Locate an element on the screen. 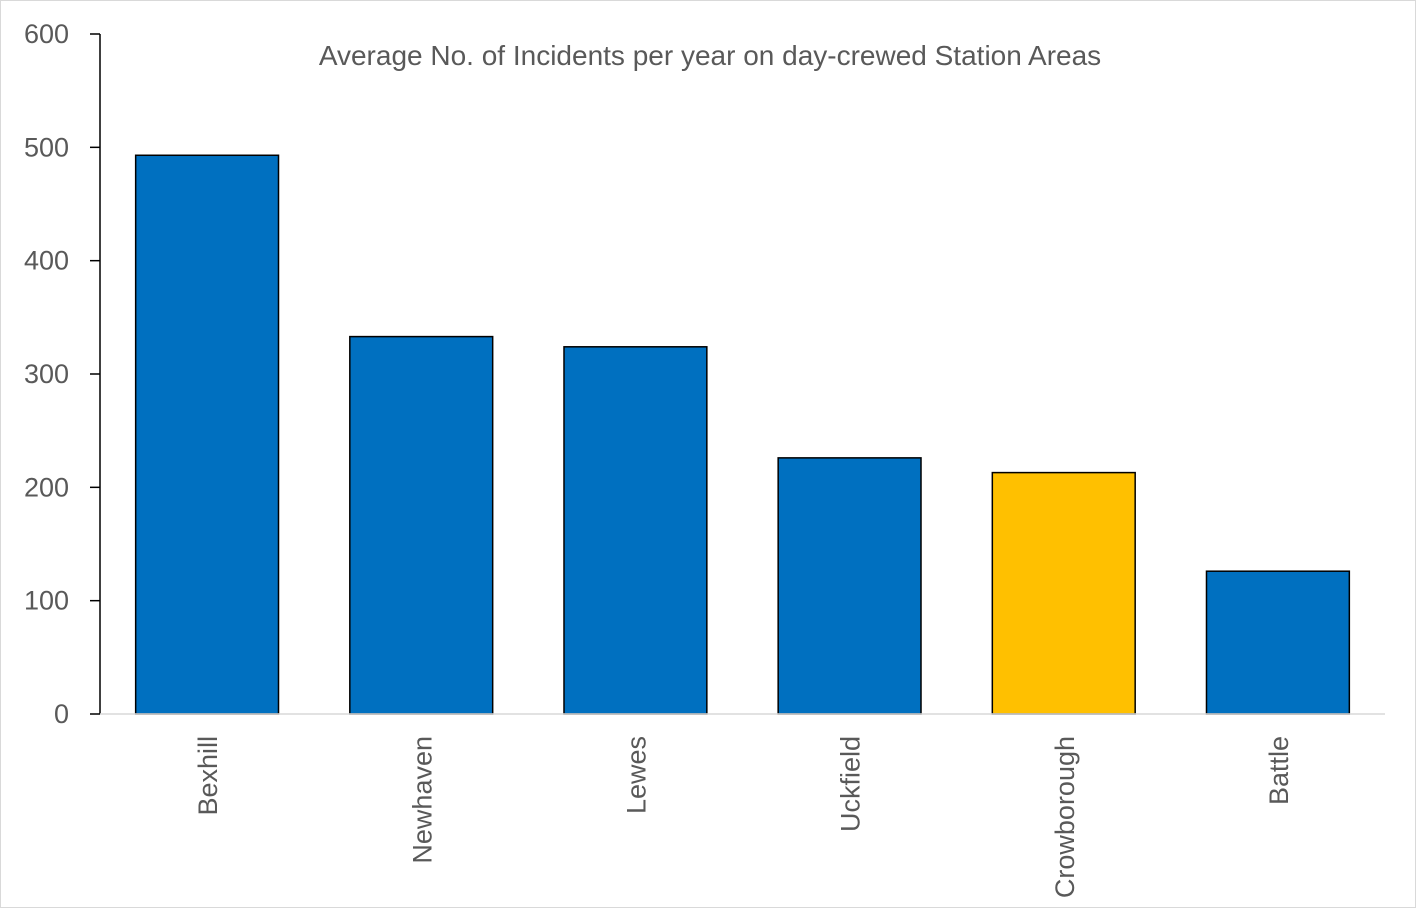  x-category-label: Lewes is located at coordinates (636, 775).